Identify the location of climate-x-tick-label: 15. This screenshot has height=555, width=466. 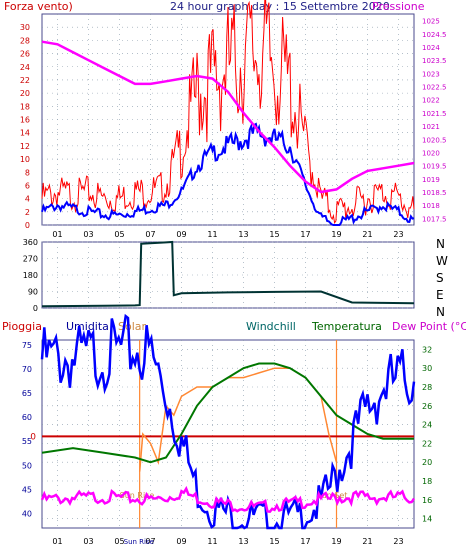
(274, 541).